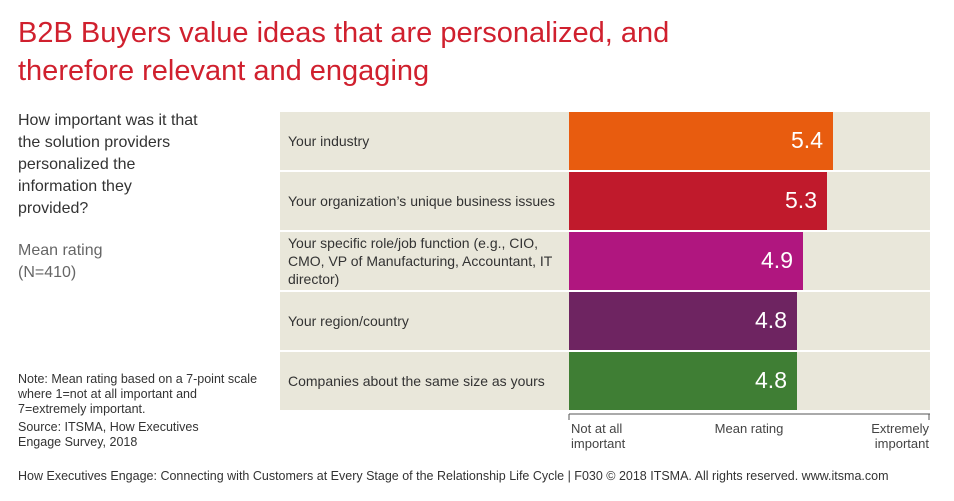  I want to click on value-label: 4.9, so click(777, 260).